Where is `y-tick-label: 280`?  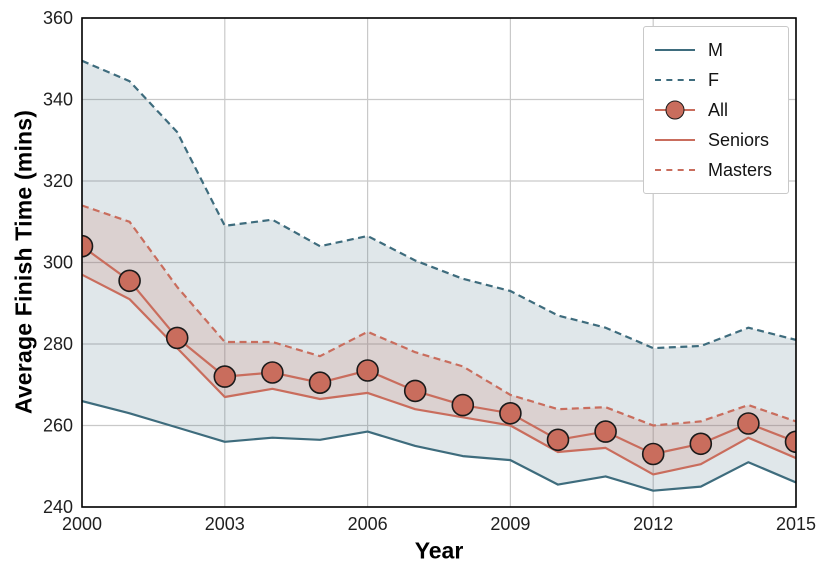 y-tick-label: 280 is located at coordinates (58, 344).